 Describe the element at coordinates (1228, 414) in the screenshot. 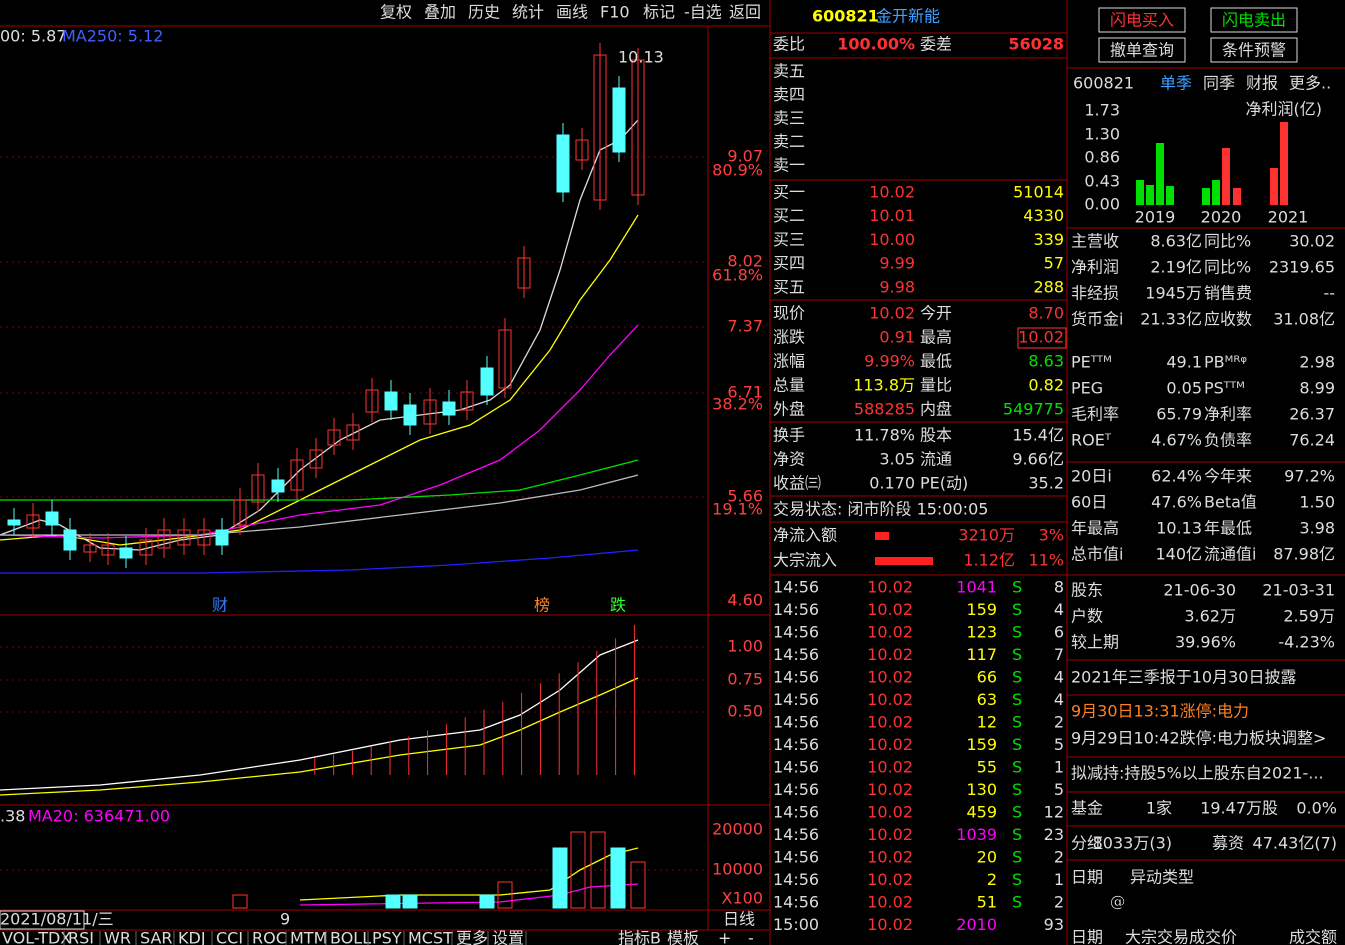

I see `fund-label: 净利率` at that location.